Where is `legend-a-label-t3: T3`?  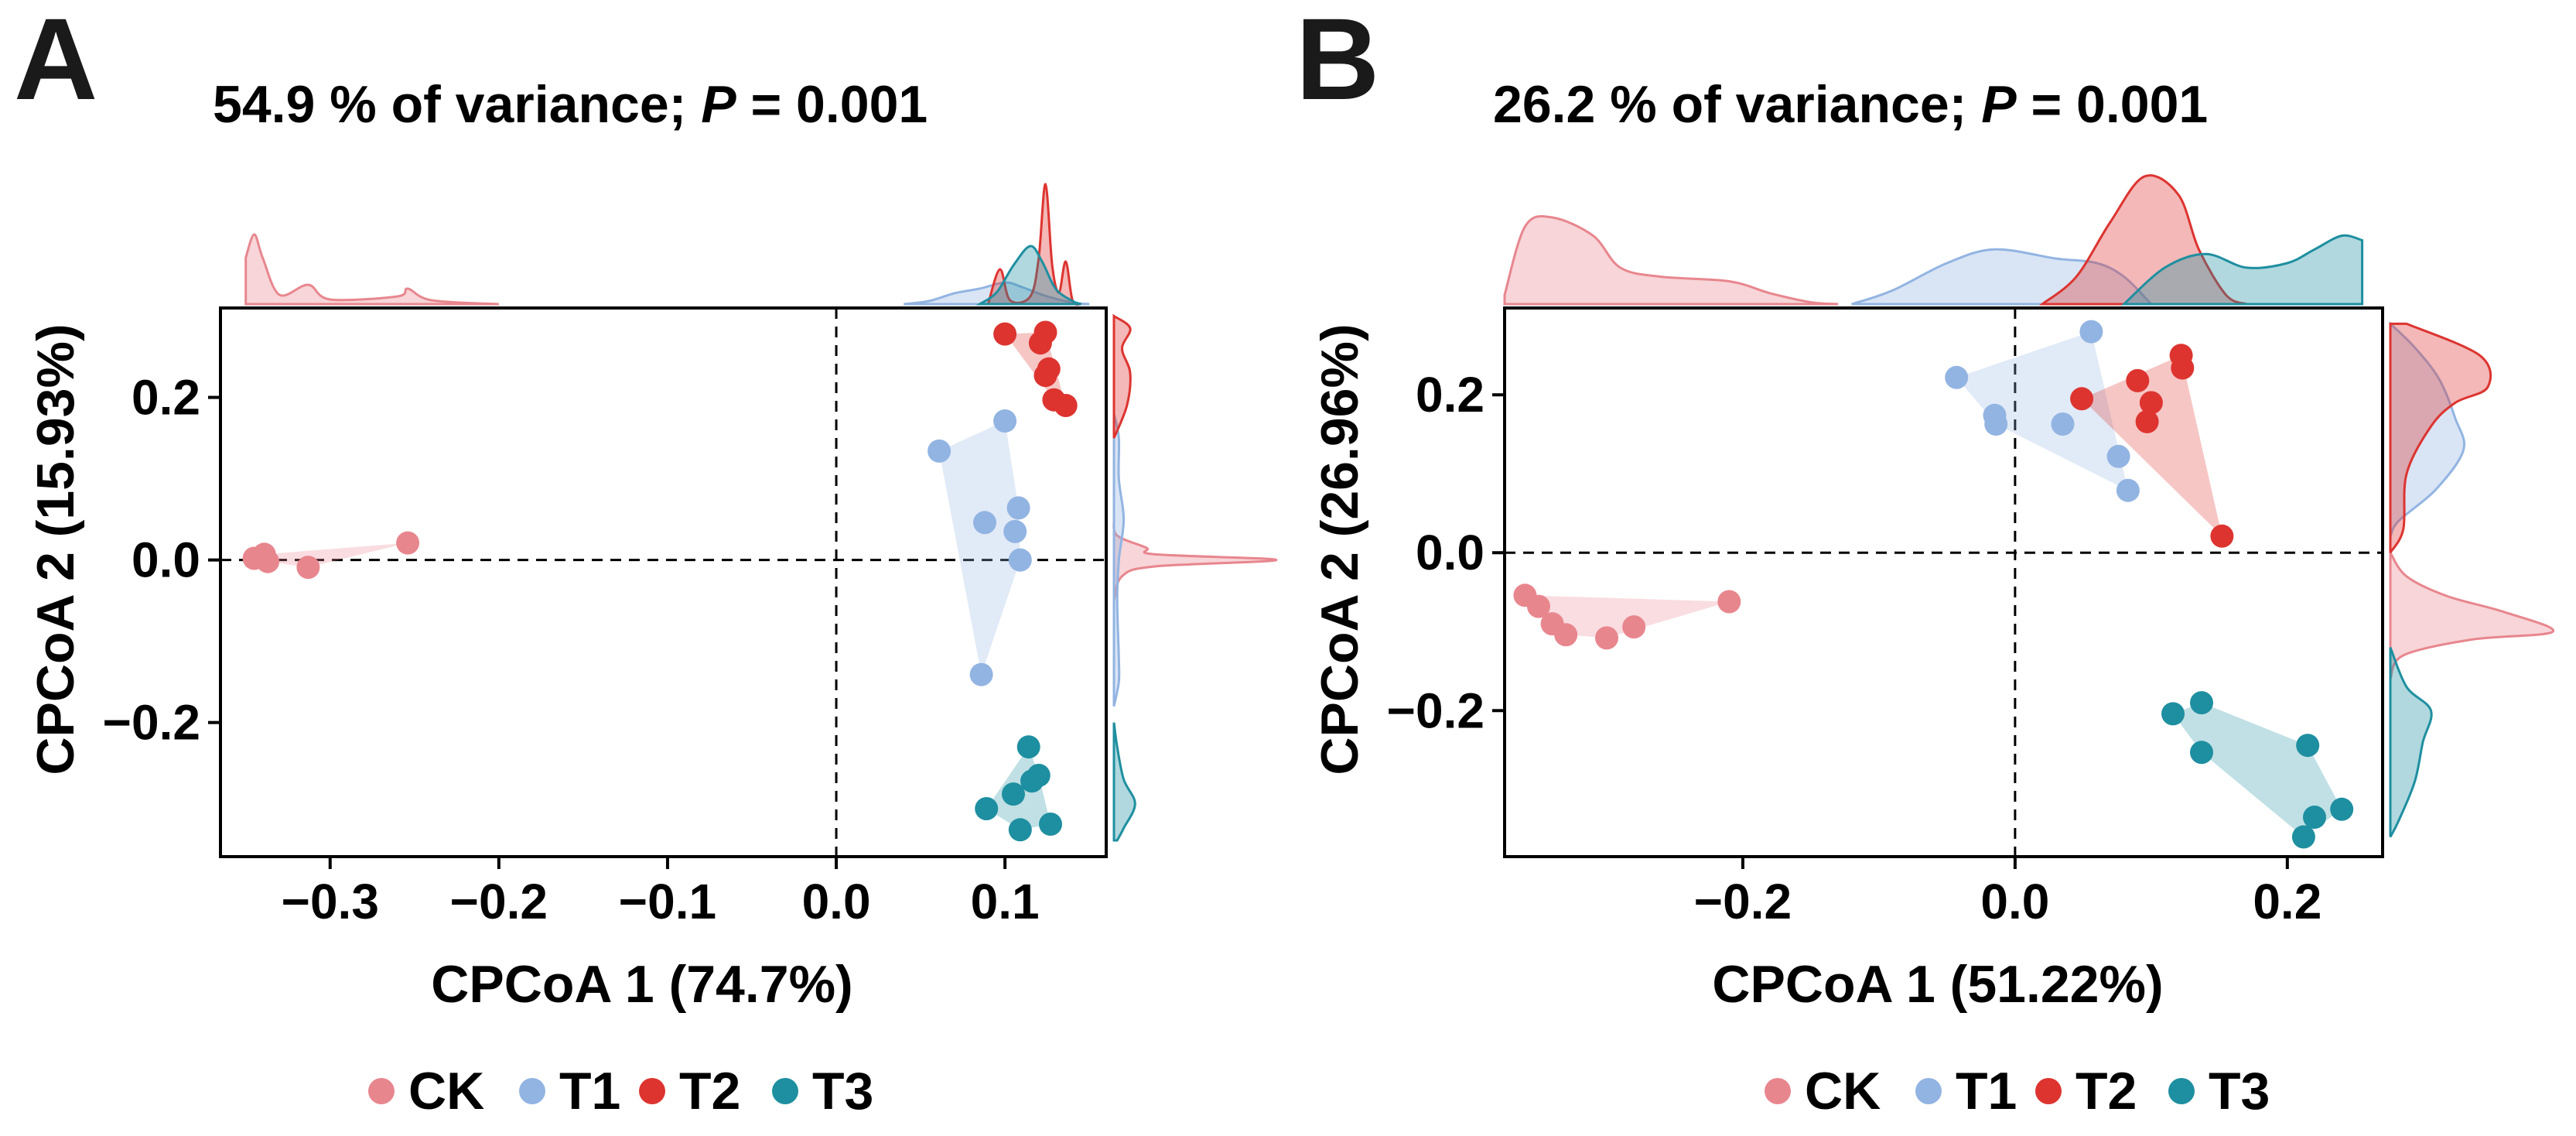 legend-a-label-t3: T3 is located at coordinates (842, 1091).